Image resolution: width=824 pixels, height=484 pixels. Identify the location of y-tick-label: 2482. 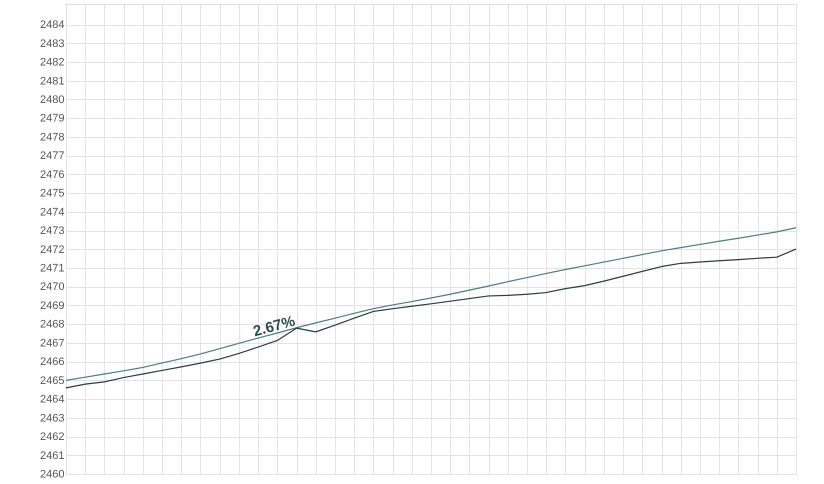
(52, 62).